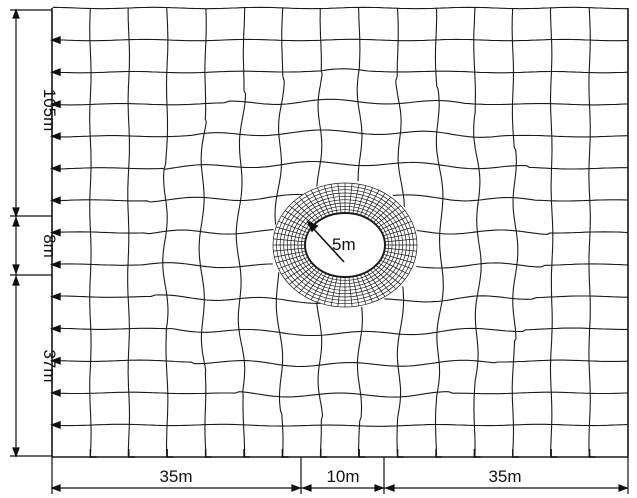 The image size is (637, 498). What do you see at coordinates (175, 476) in the screenshot?
I see `width-label-left: 35m` at bounding box center [175, 476].